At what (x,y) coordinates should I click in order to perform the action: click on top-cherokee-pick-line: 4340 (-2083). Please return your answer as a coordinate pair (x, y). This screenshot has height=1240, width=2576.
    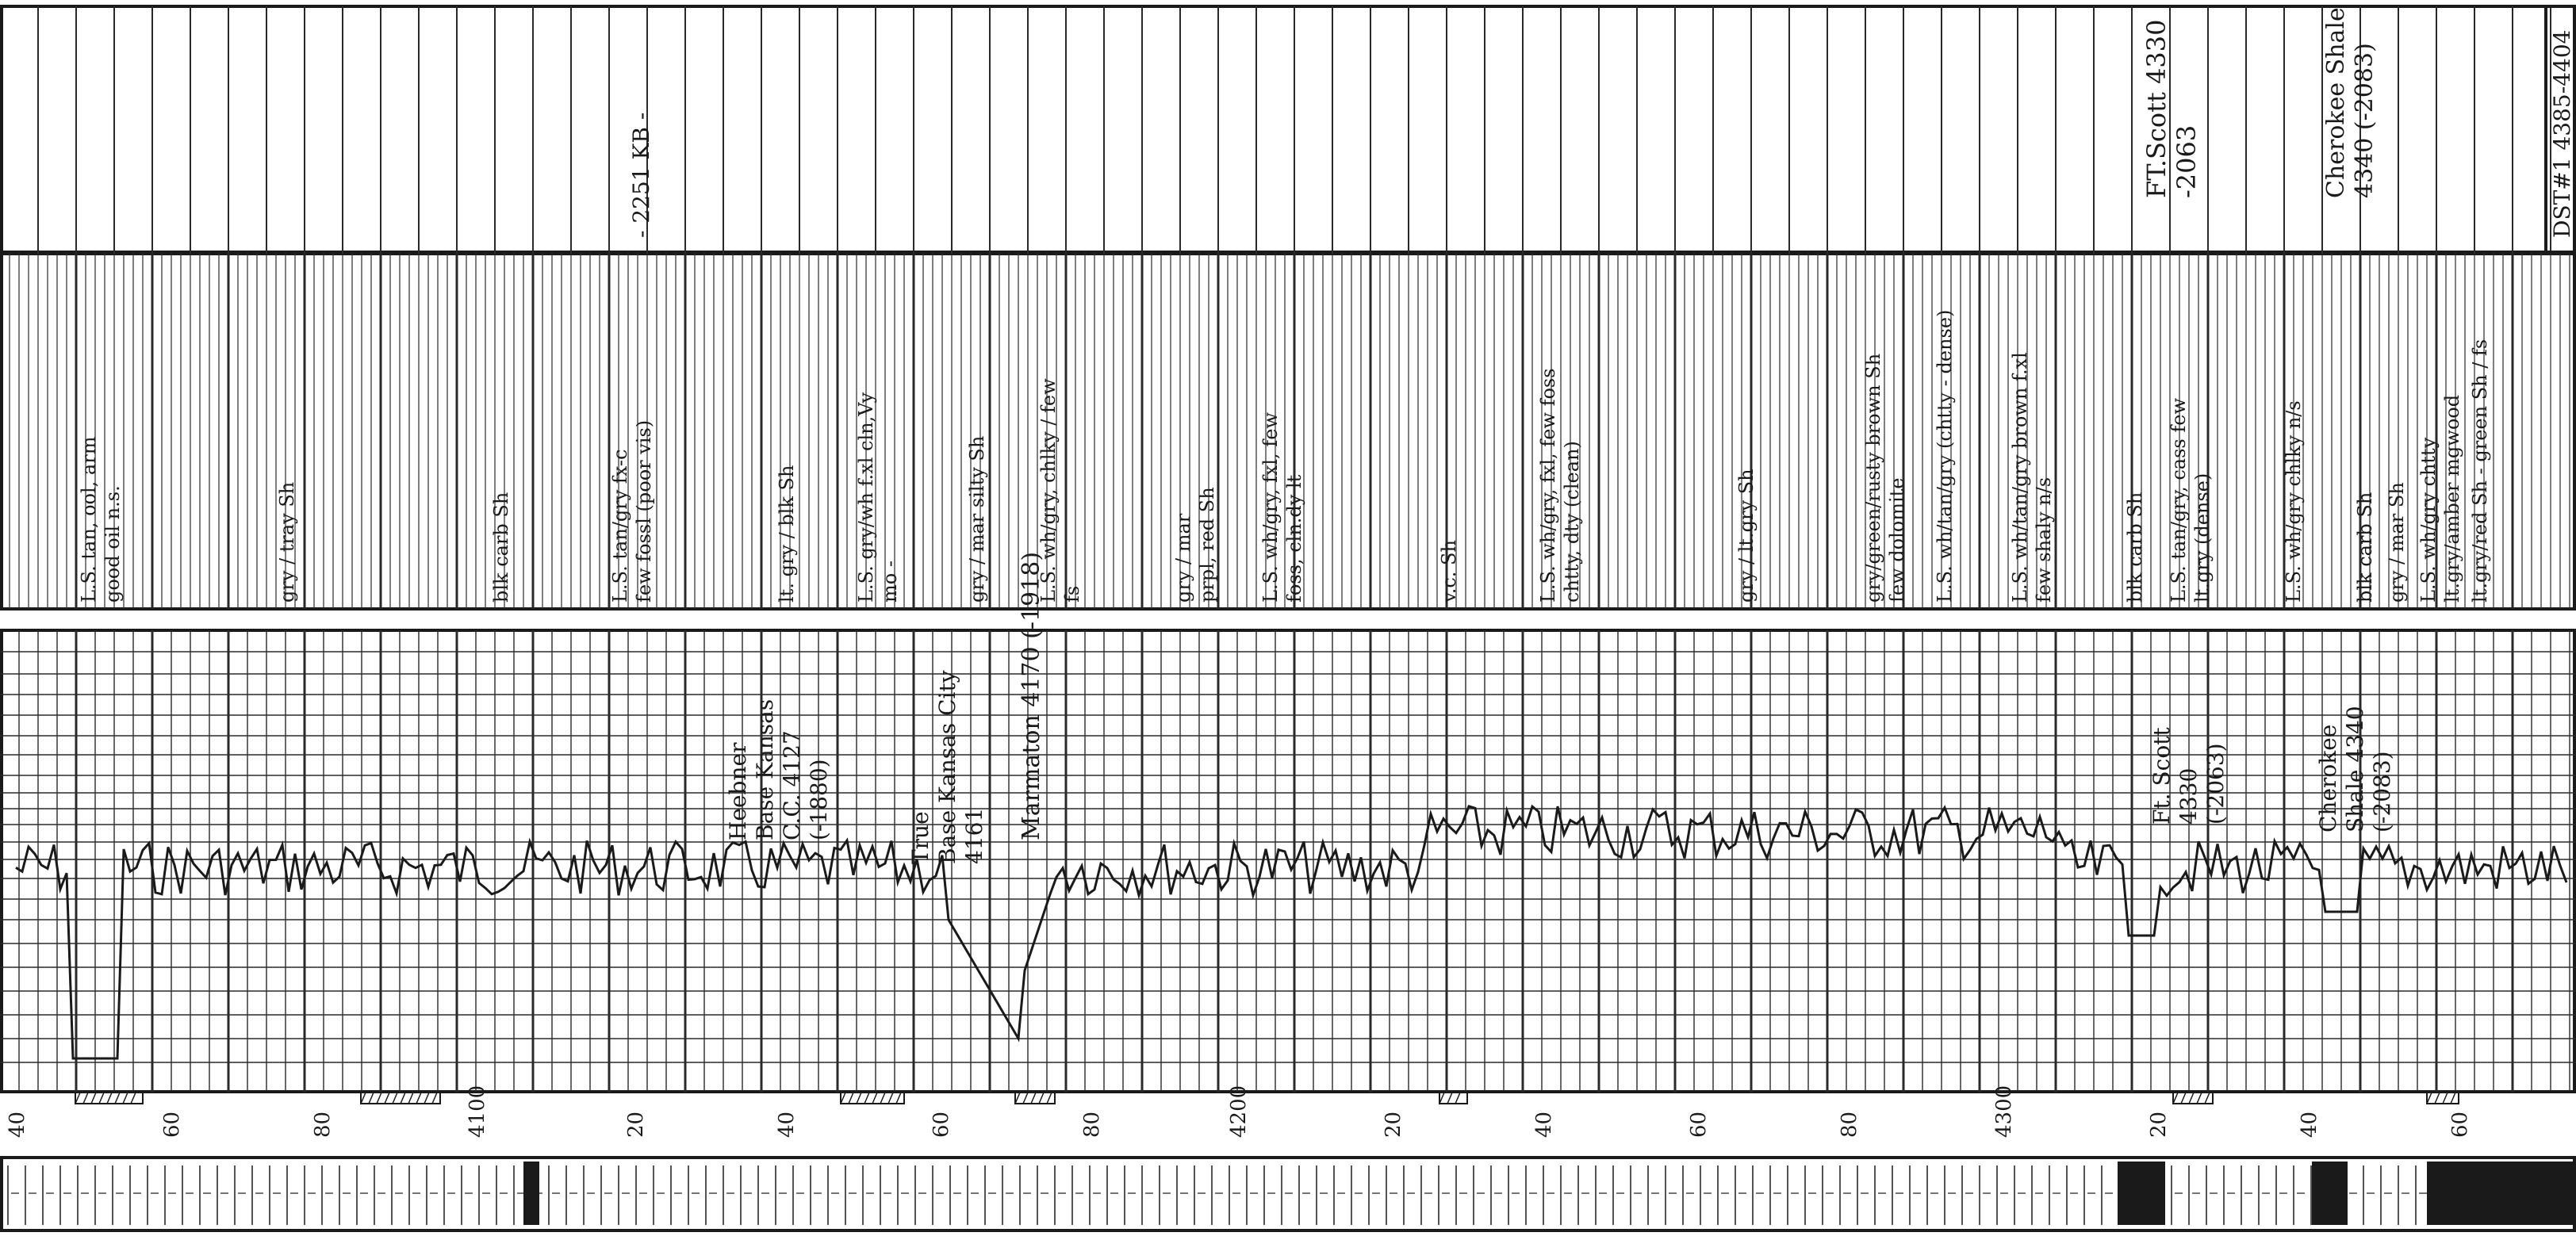
    Looking at the image, I should click on (2365, 120).